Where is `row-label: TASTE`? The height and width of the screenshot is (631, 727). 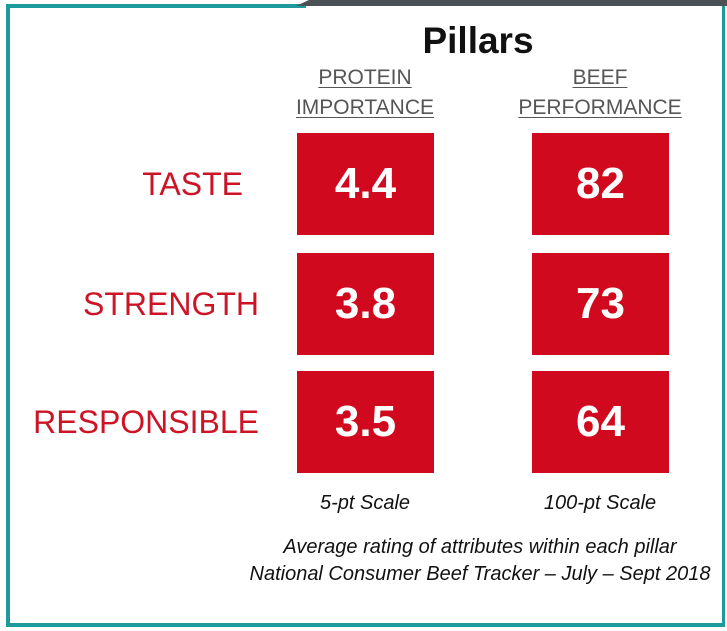
row-label: TASTE is located at coordinates (192, 184).